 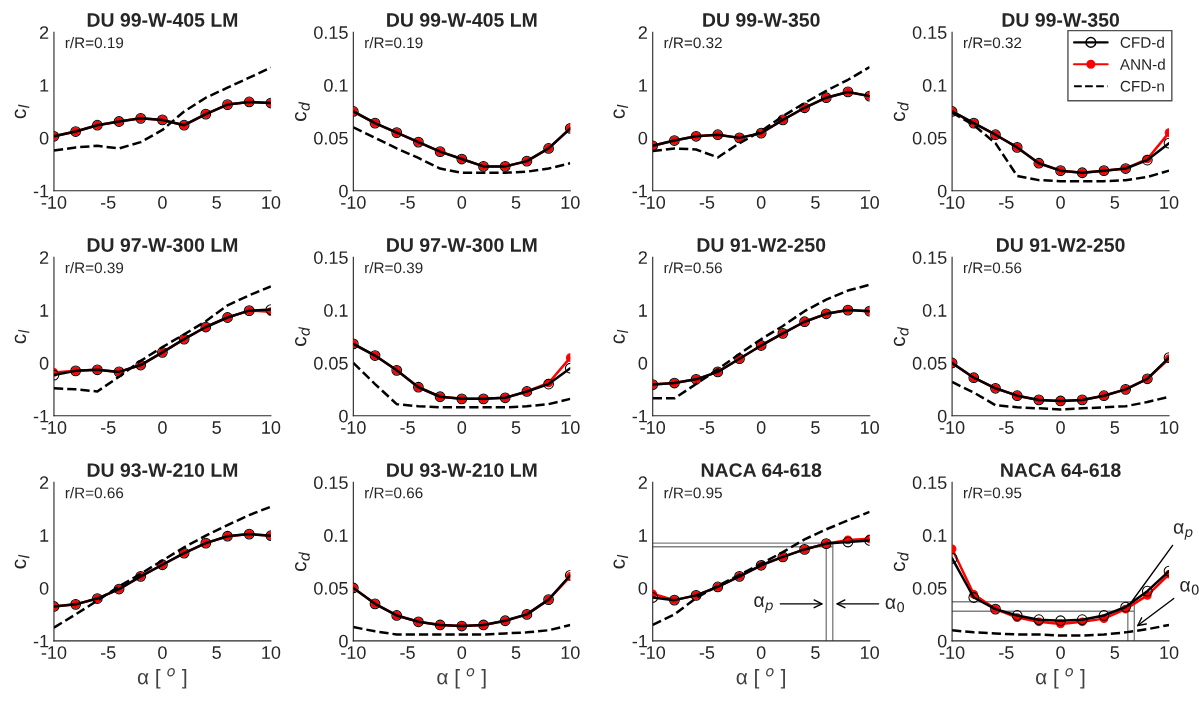 What do you see at coordinates (462, 470) in the screenshot?
I see `chart-title: DU 93-W-210 LM` at bounding box center [462, 470].